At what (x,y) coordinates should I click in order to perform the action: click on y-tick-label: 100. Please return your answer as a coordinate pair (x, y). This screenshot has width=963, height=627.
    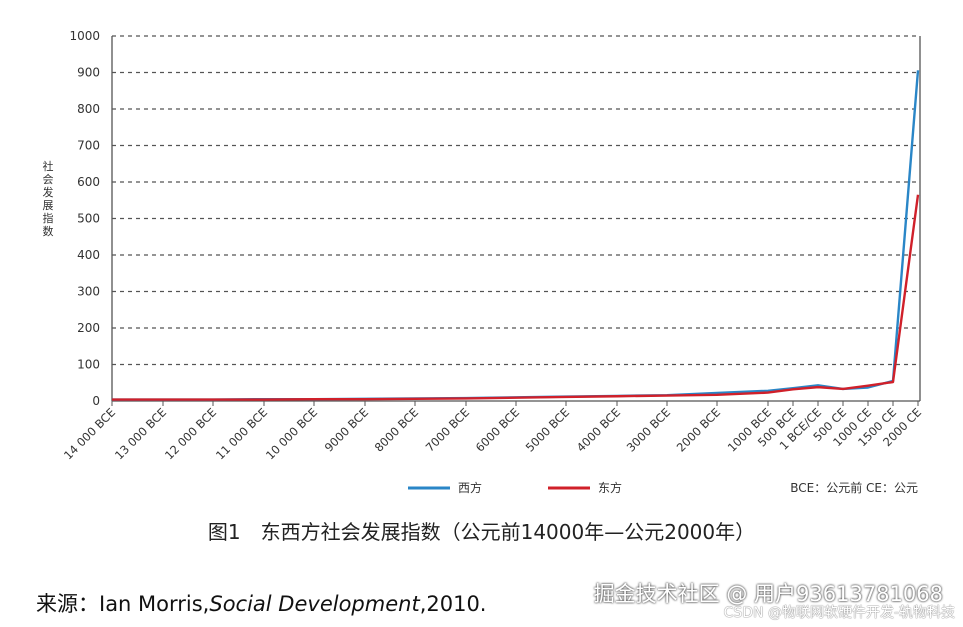
    Looking at the image, I should click on (88, 365).